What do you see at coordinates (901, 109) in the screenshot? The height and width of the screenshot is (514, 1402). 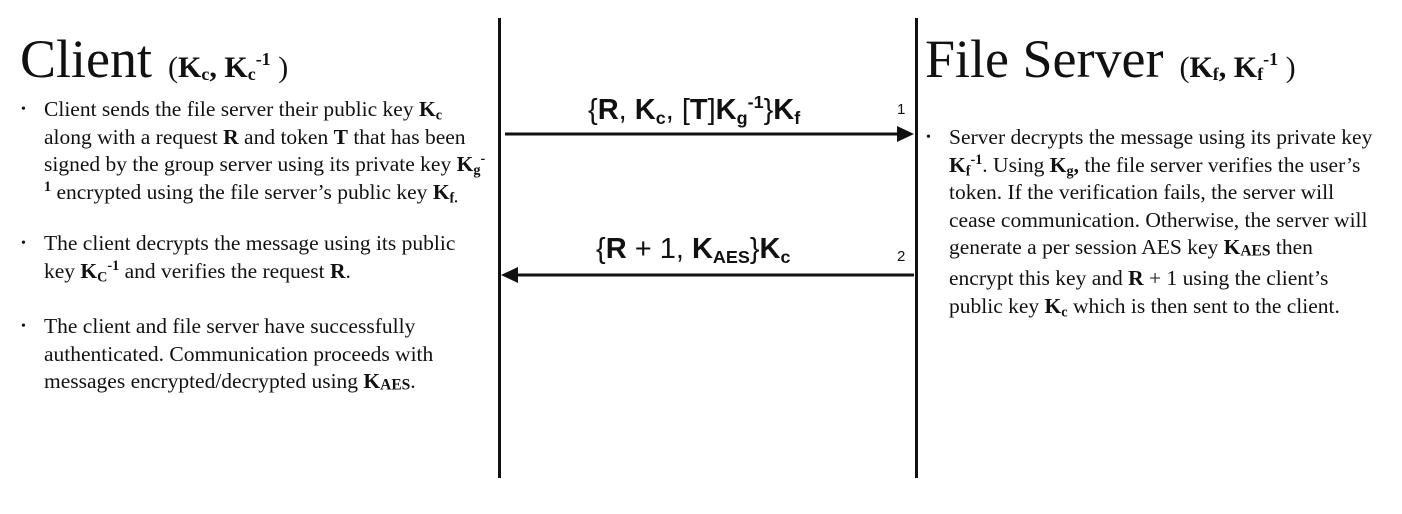 I see `message-1-number: 1` at bounding box center [901, 109].